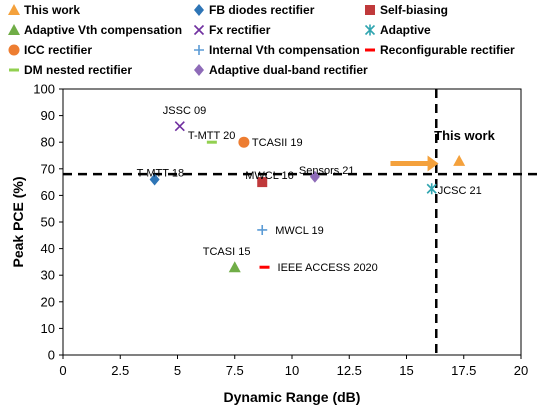 Image resolution: width=550 pixels, height=417 pixels. Describe the element at coordinates (120, 370) in the screenshot. I see `x-tick-label: 2.5` at that location.